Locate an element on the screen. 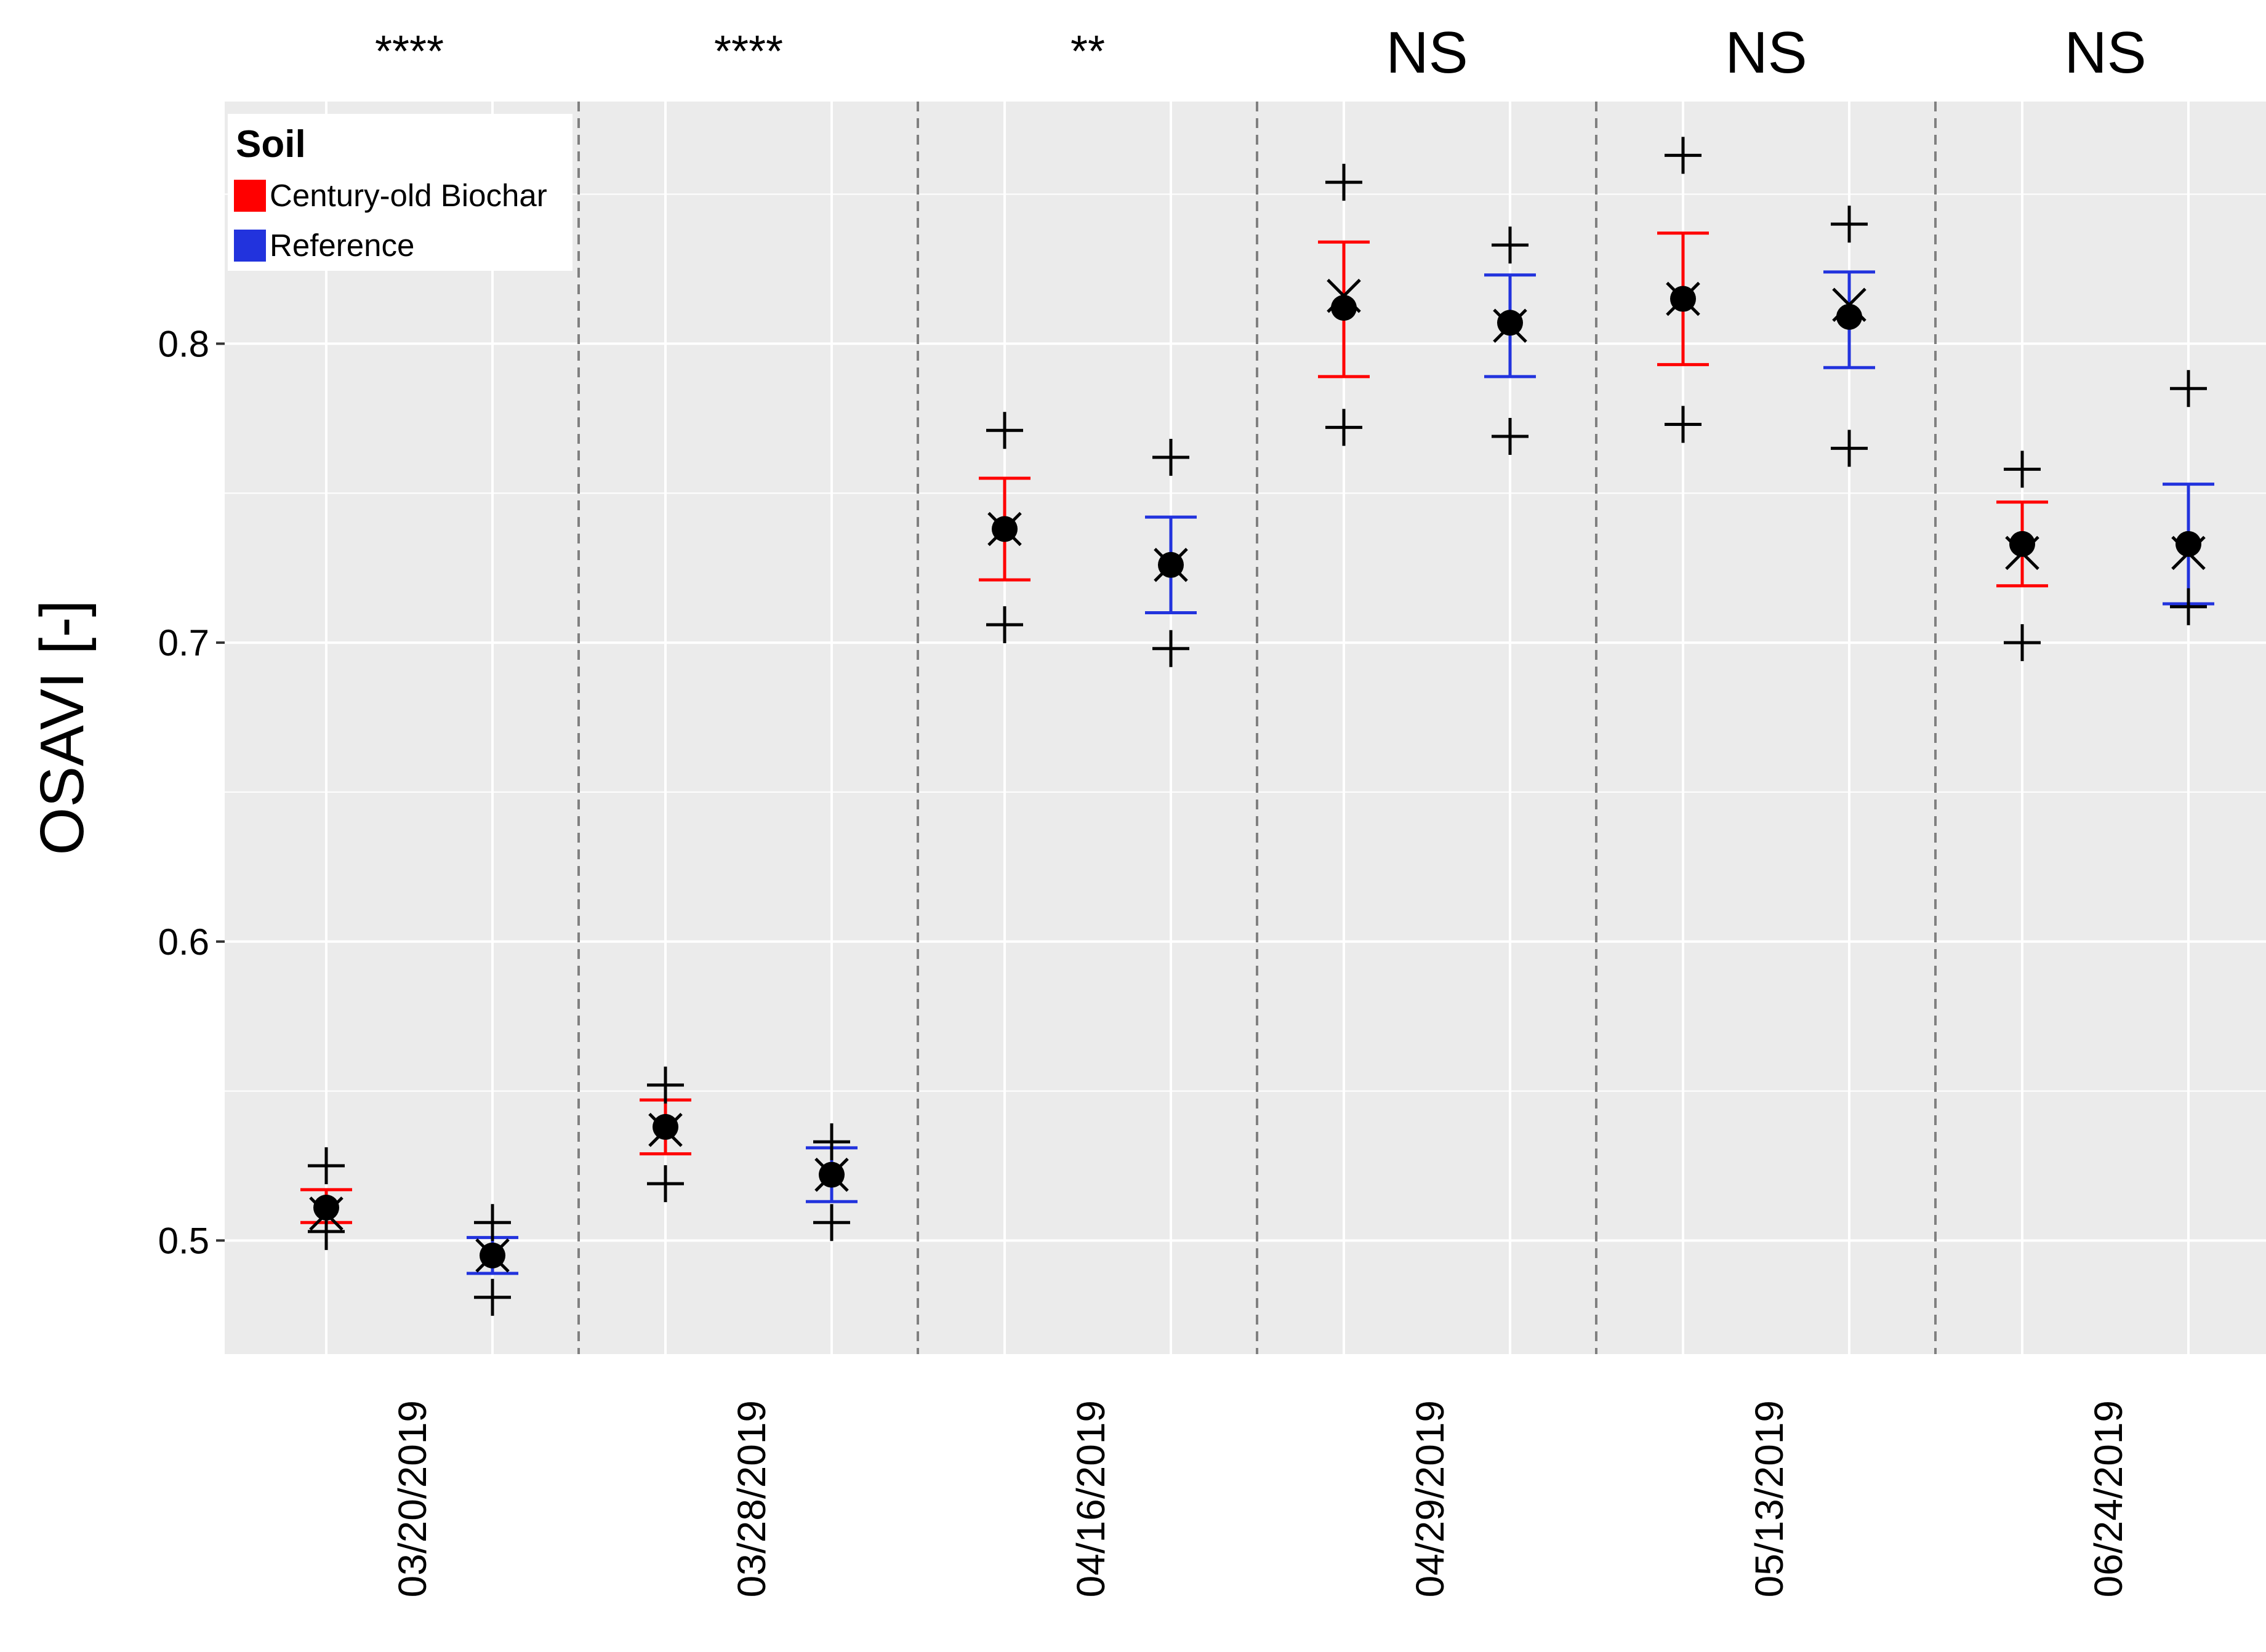 The width and height of the screenshot is (2266, 1652). y-tick-label: 0.8 is located at coordinates (183, 343).